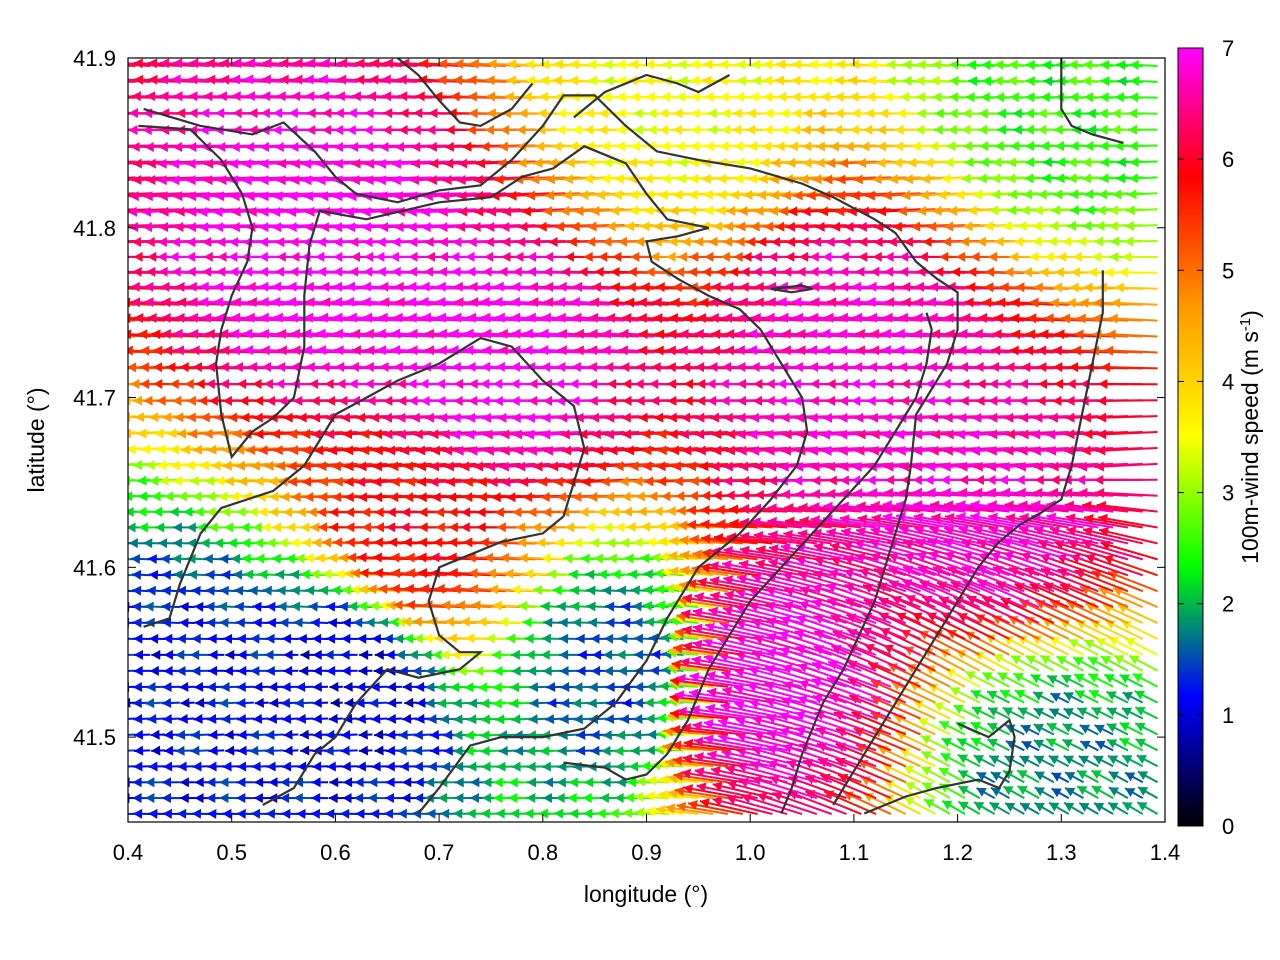 The image size is (1280, 960). Describe the element at coordinates (94, 737) in the screenshot. I see `y-tick-label: 41.5` at that location.